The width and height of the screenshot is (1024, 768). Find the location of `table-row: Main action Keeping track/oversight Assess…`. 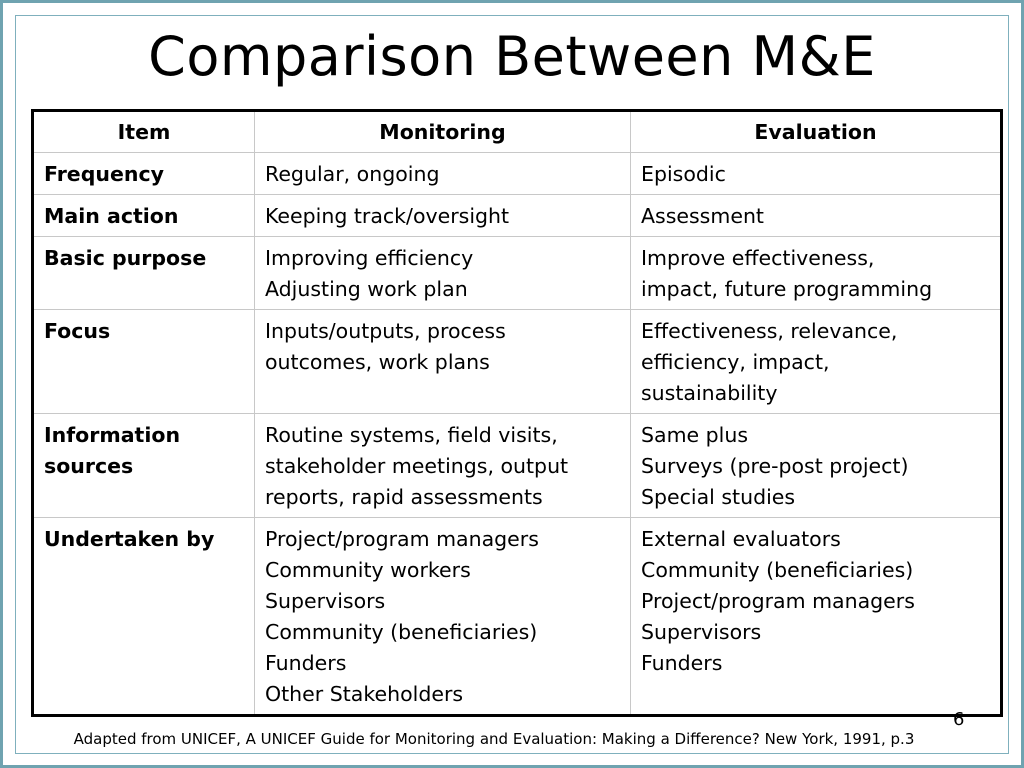

table-row: Main action Keeping track/oversight Assess… is located at coordinates (517, 215).